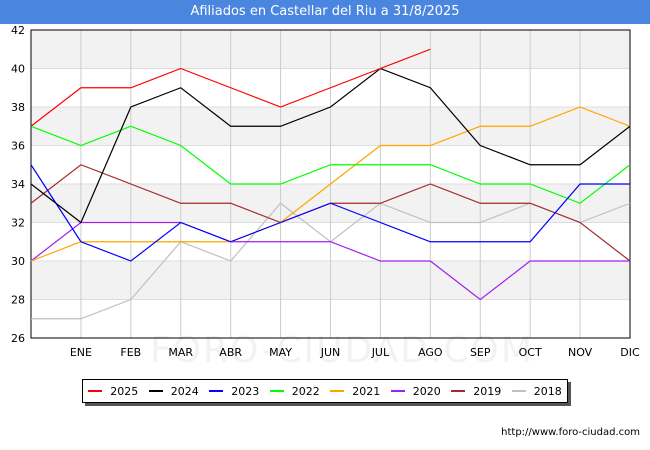  What do you see at coordinates (18, 338) in the screenshot?
I see `y-tick-label: 26` at bounding box center [18, 338].